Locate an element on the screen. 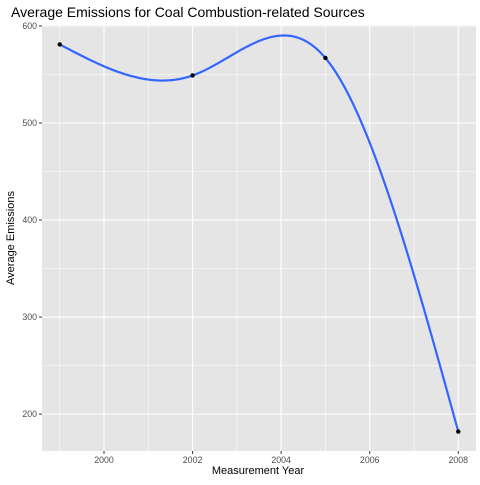 The width and height of the screenshot is (480, 485). y-tick-label: 300 is located at coordinates (29, 317).